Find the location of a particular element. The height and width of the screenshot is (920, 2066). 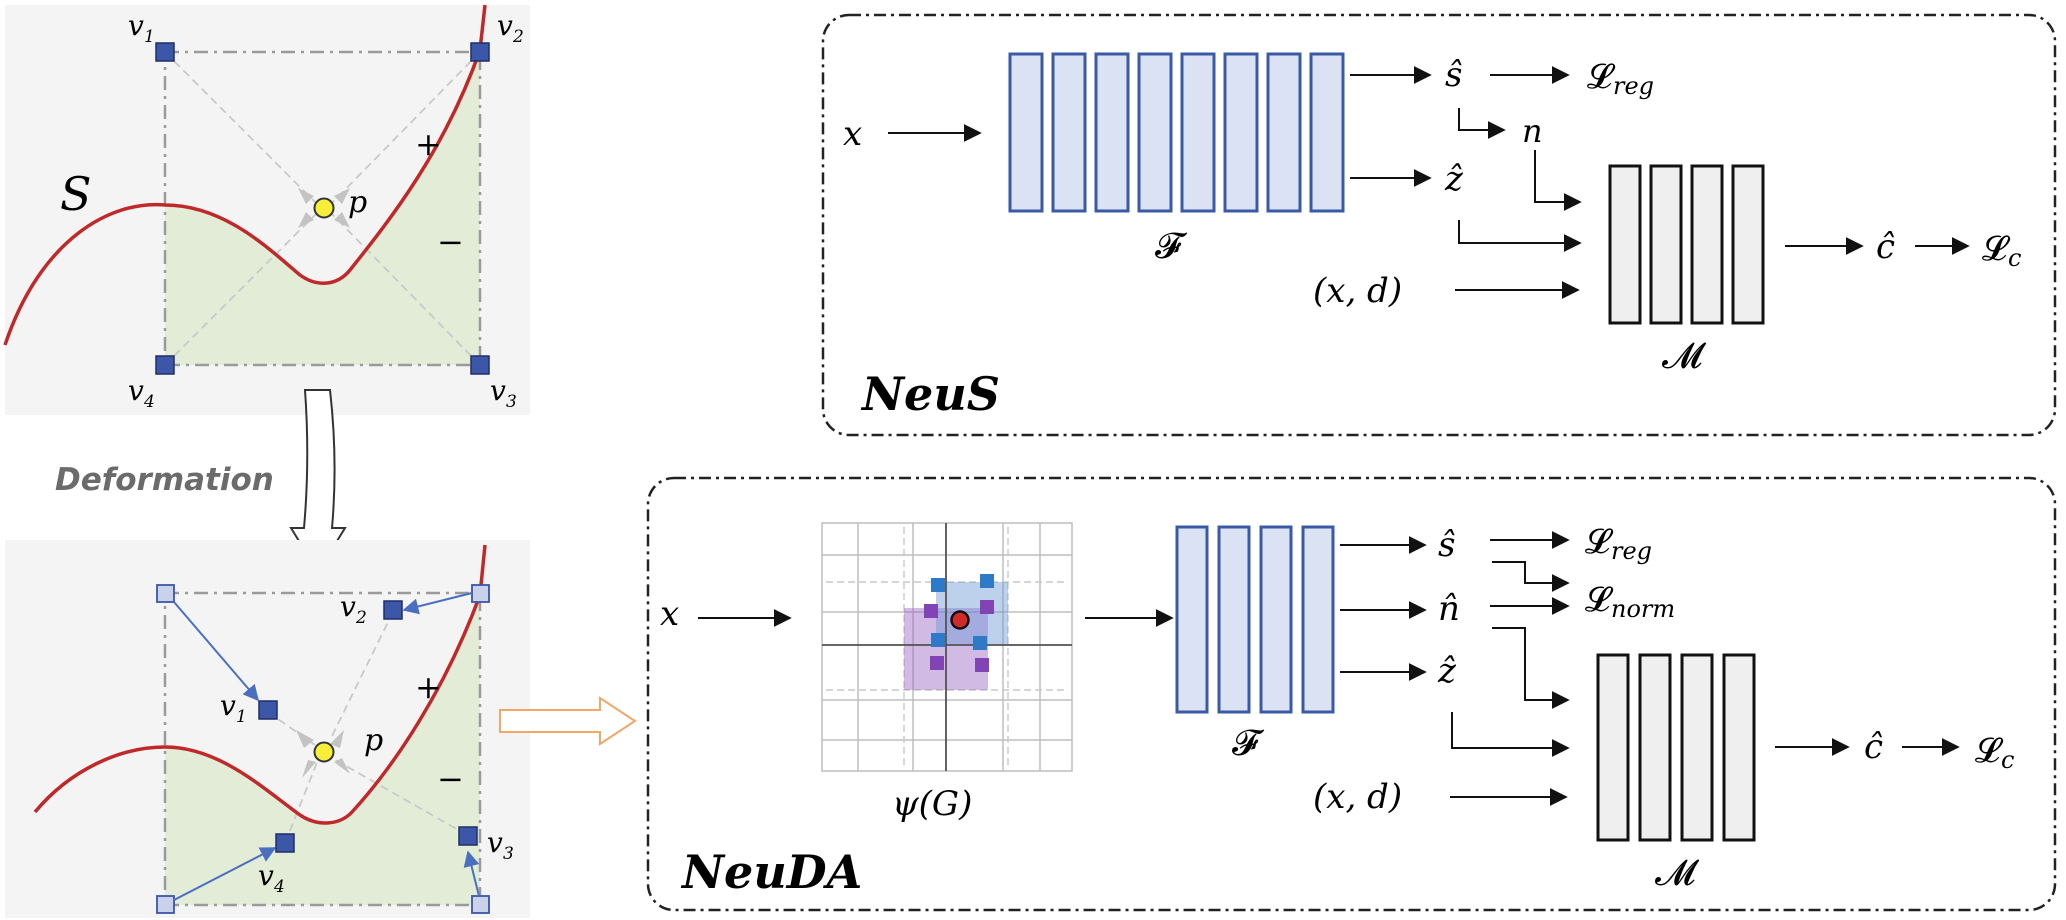

neus-loss-reg: 𝓛 reg is located at coordinates (1620, 78).